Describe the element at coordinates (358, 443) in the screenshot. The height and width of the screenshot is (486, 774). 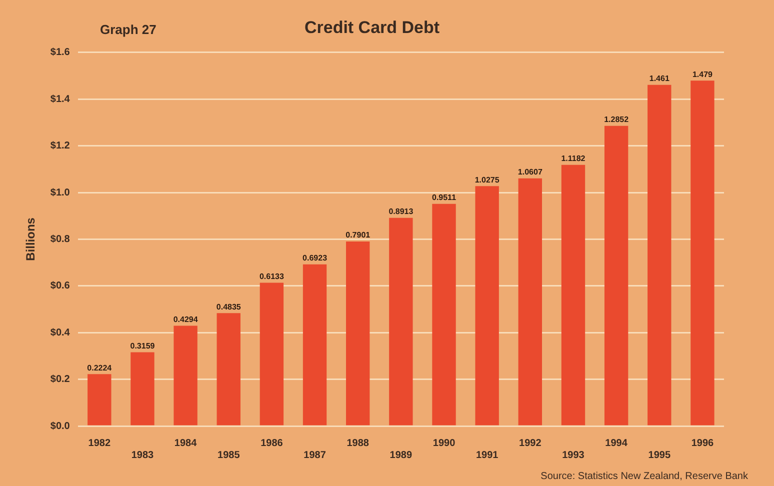
I see `x-tick-label: 1988` at that location.